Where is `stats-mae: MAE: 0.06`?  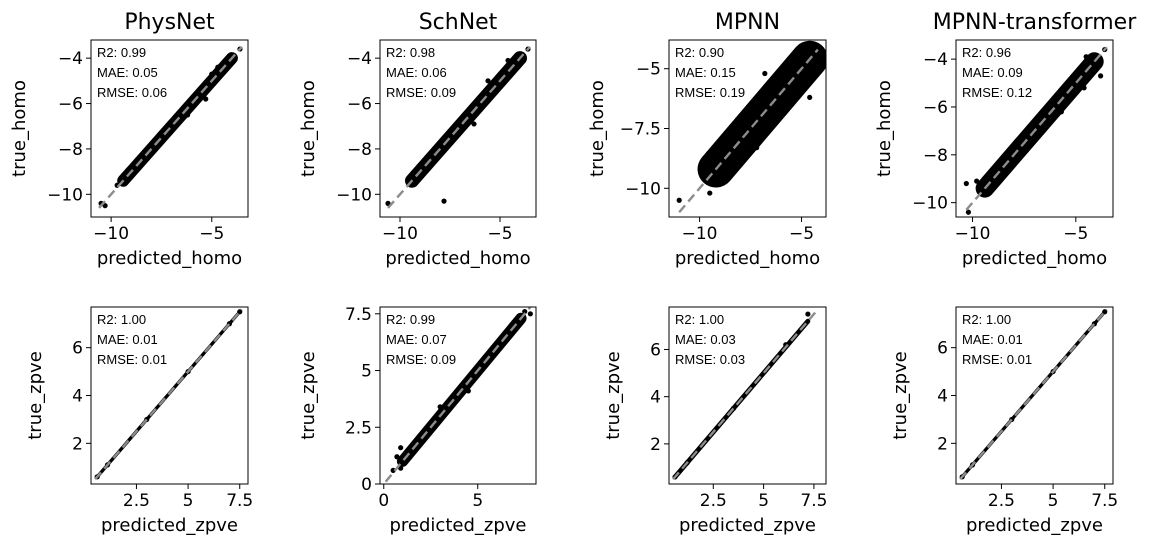
stats-mae: MAE: 0.06 is located at coordinates (416, 72).